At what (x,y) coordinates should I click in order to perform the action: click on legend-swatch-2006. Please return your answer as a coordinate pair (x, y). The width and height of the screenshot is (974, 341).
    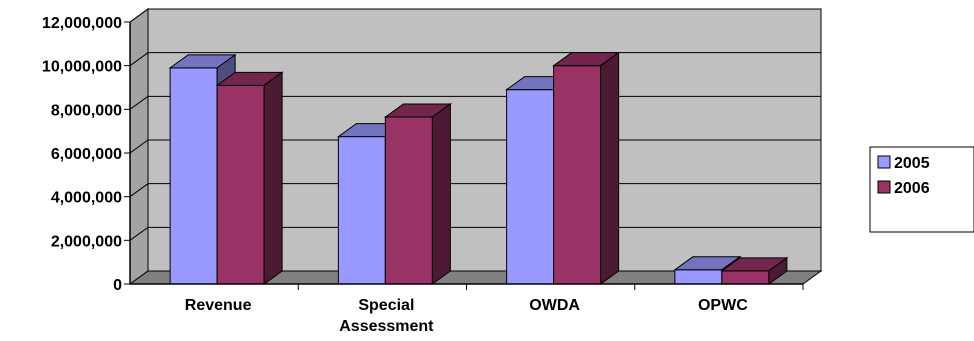
    Looking at the image, I should click on (884, 187).